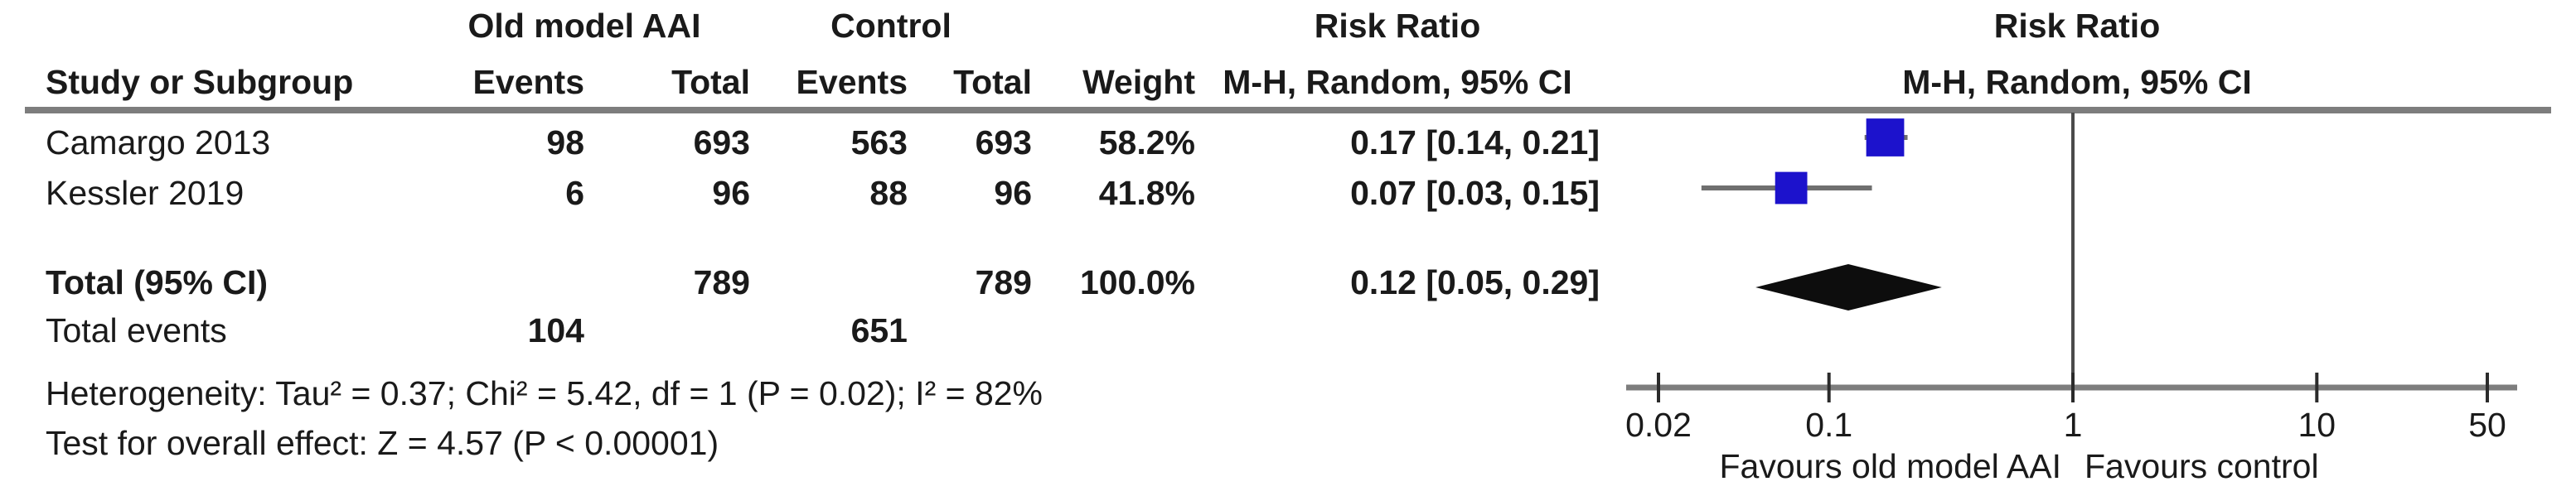  What do you see at coordinates (2202, 466) in the screenshot?
I see `favours-right-label: Favours control` at bounding box center [2202, 466].